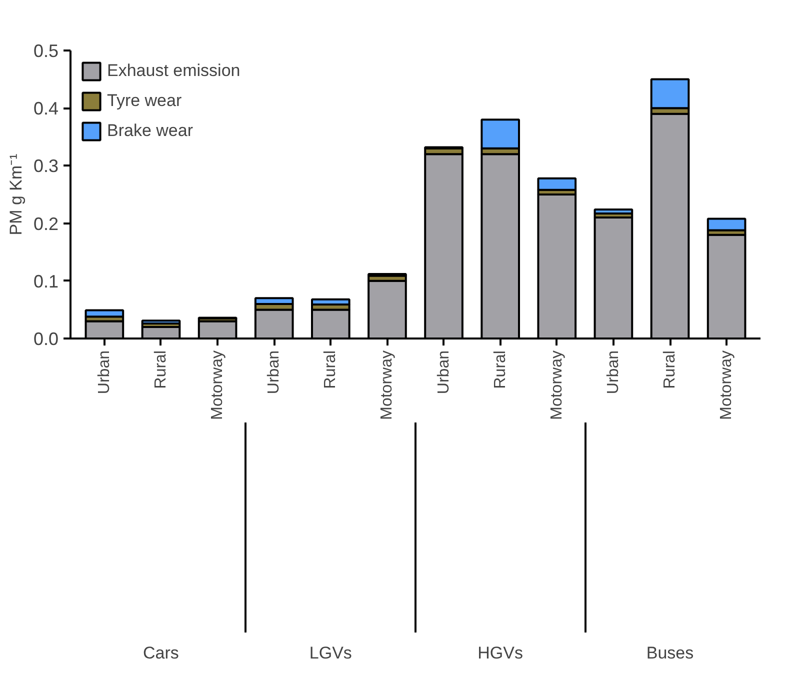  What do you see at coordinates (144, 101) in the screenshot?
I see `legend-label: Tyre wear` at bounding box center [144, 101].